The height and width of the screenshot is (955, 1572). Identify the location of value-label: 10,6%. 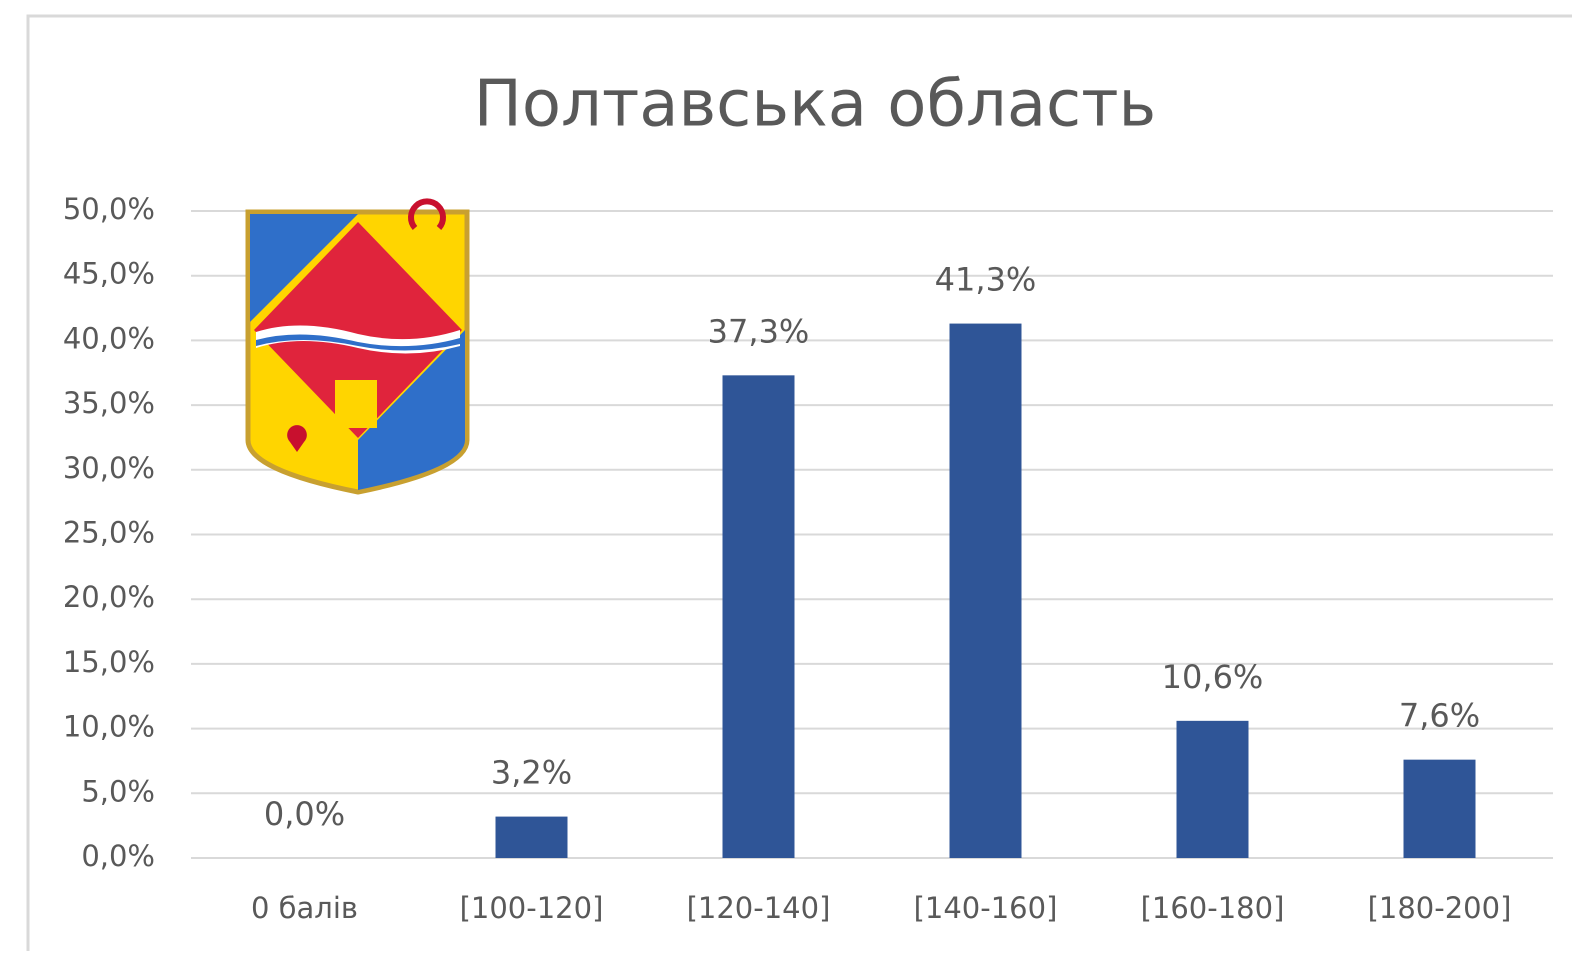
(1213, 677).